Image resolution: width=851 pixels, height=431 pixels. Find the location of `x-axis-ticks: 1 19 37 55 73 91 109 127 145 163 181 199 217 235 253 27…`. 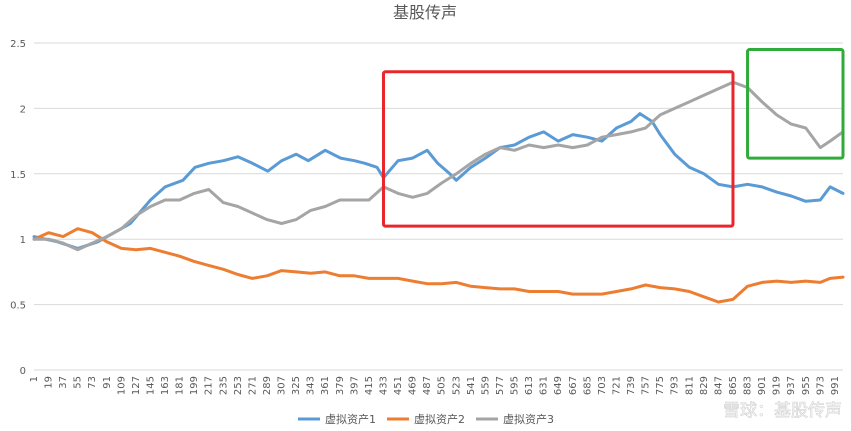

x-axis-ticks: 1 19 37 55 73 91 109 127 145 163 181 199 217 235 253 27… is located at coordinates (435, 385).